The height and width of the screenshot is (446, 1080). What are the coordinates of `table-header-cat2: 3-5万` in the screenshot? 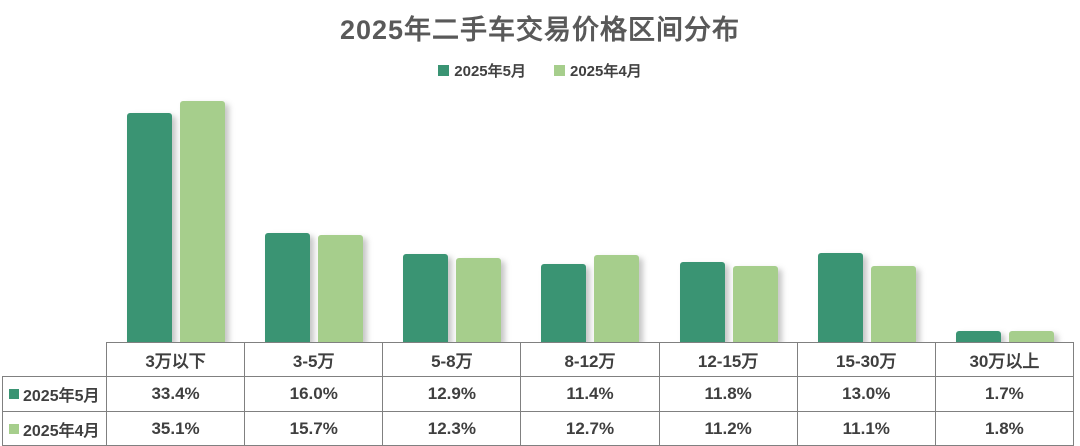 It's located at (314, 359).